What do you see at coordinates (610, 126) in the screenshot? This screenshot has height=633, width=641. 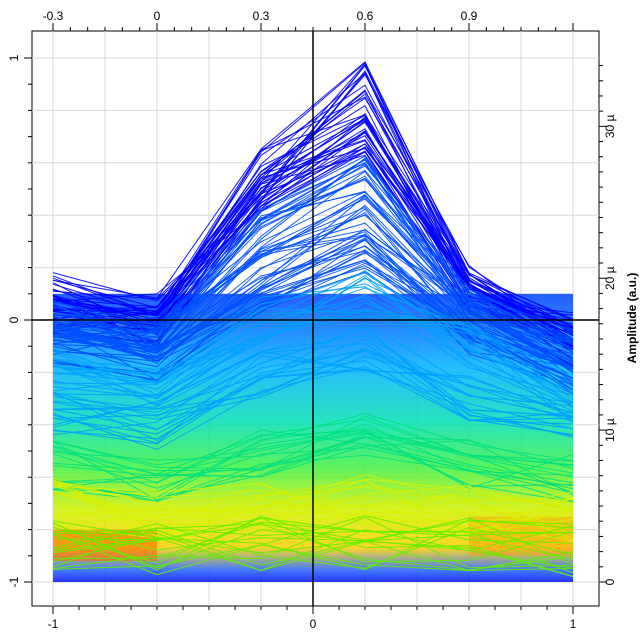 I see `tick-label-right: 30 µ` at bounding box center [610, 126].